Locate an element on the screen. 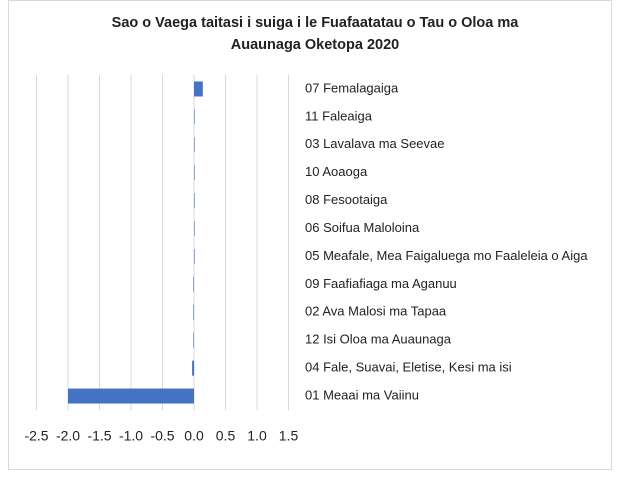  category-label: 06 Soifua Maloloina is located at coordinates (362, 227).